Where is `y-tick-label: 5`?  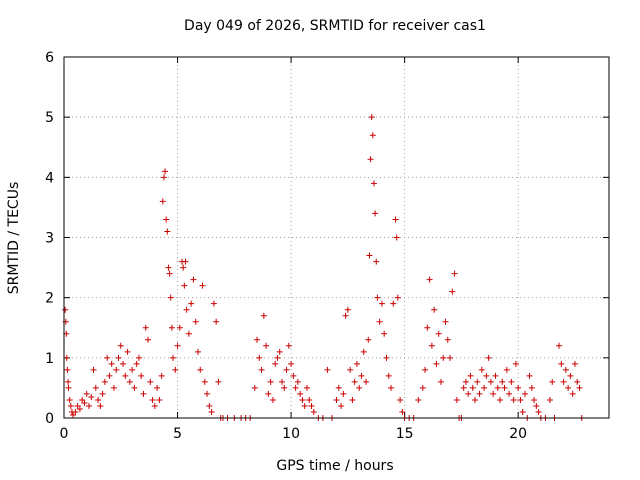 y-tick-label: 5 is located at coordinates (49, 118).